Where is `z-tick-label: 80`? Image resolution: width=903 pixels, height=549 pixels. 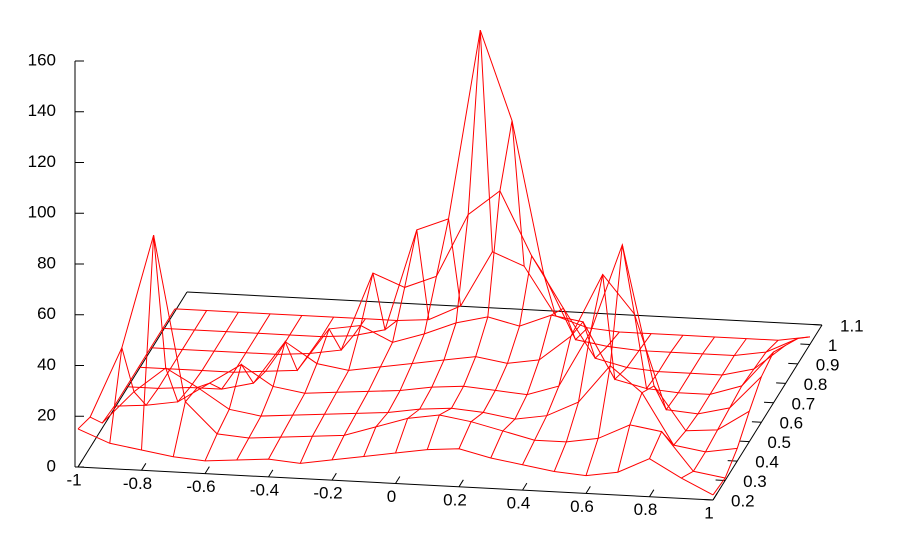 z-tick-label: 80 is located at coordinates (46, 262).